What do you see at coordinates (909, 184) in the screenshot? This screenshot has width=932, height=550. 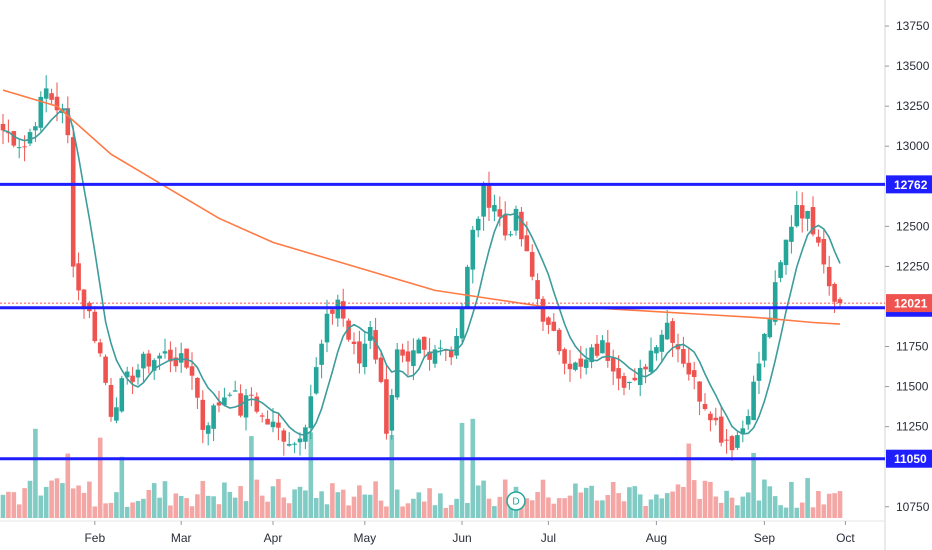 I see `level-12762-badge` at bounding box center [909, 184].